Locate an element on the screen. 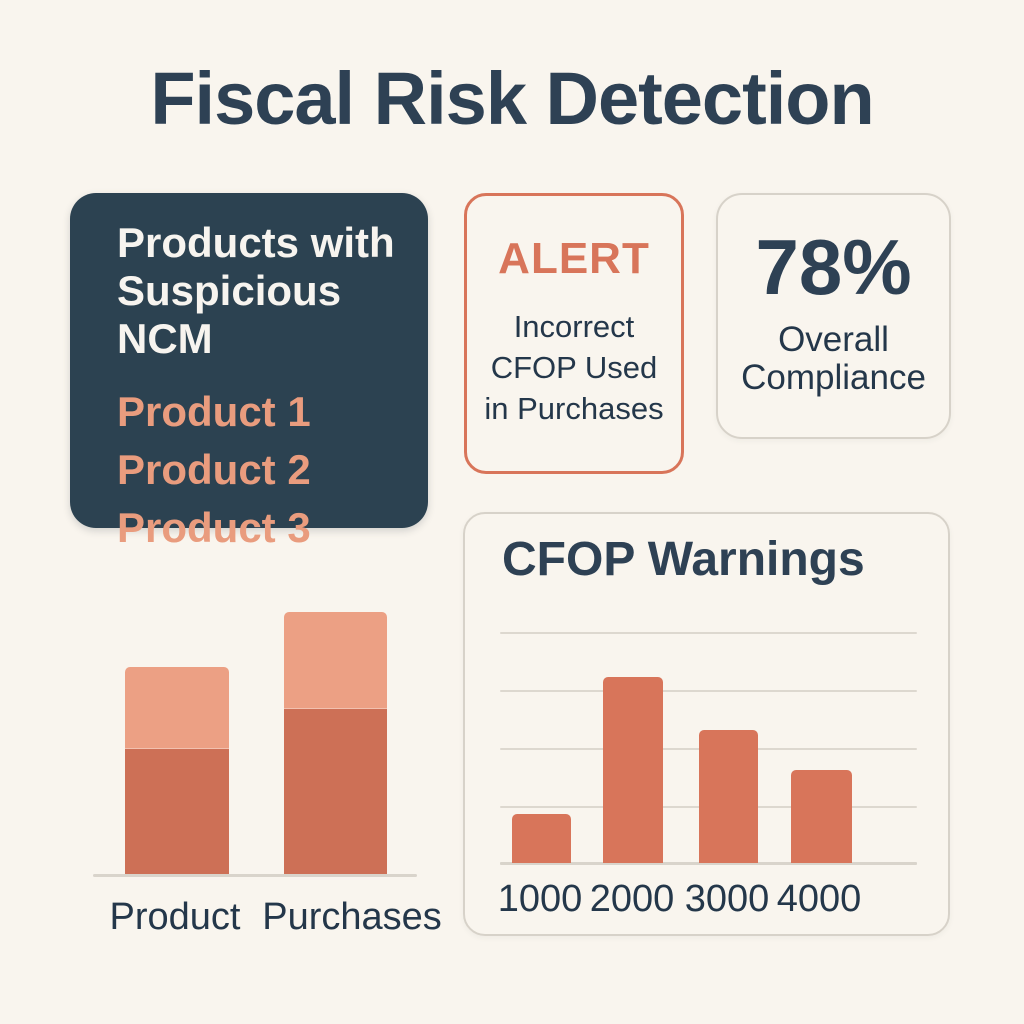 The image size is (1024, 1024). cfop-plot-area: 1000 2000 3000 4000 is located at coordinates (707, 776).